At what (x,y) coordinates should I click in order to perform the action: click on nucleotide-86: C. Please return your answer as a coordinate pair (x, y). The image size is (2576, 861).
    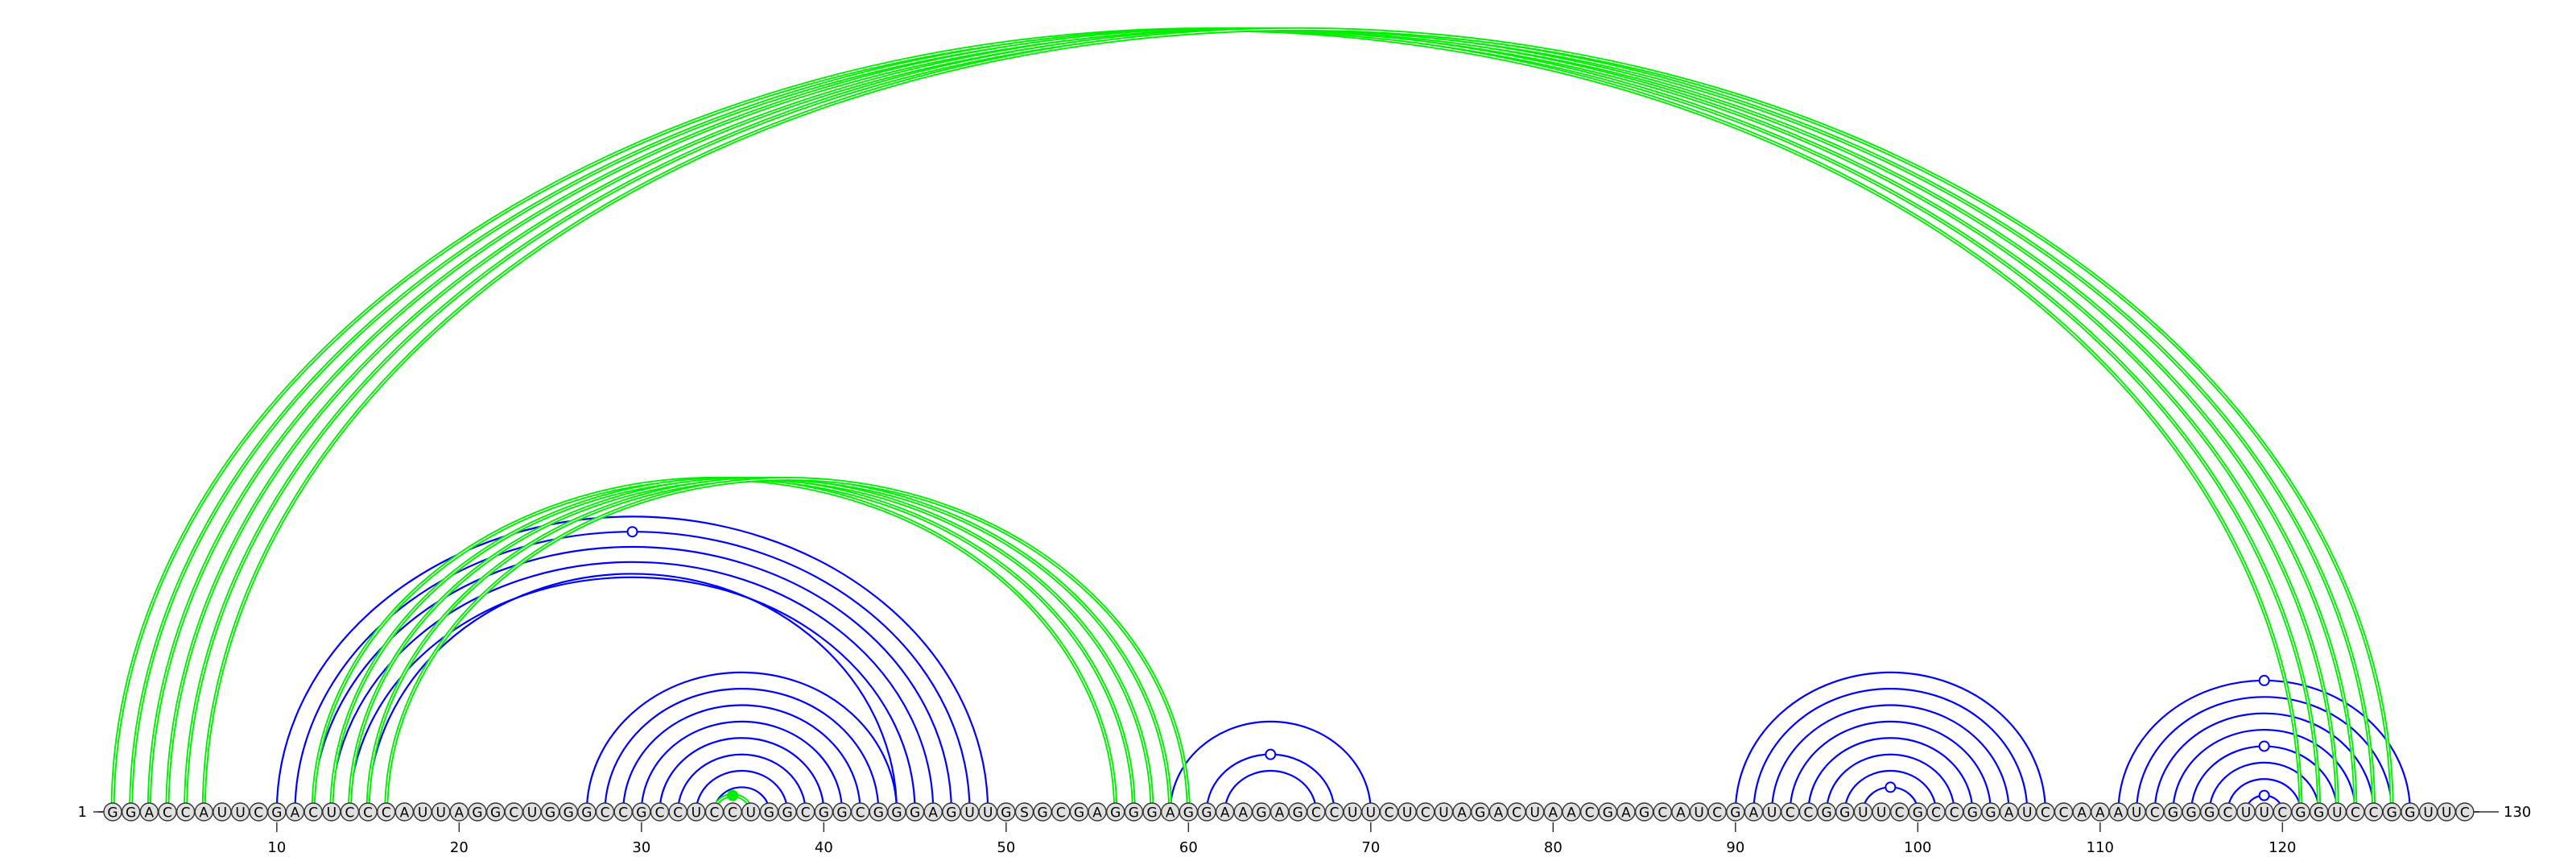
    Looking at the image, I should click on (1662, 812).